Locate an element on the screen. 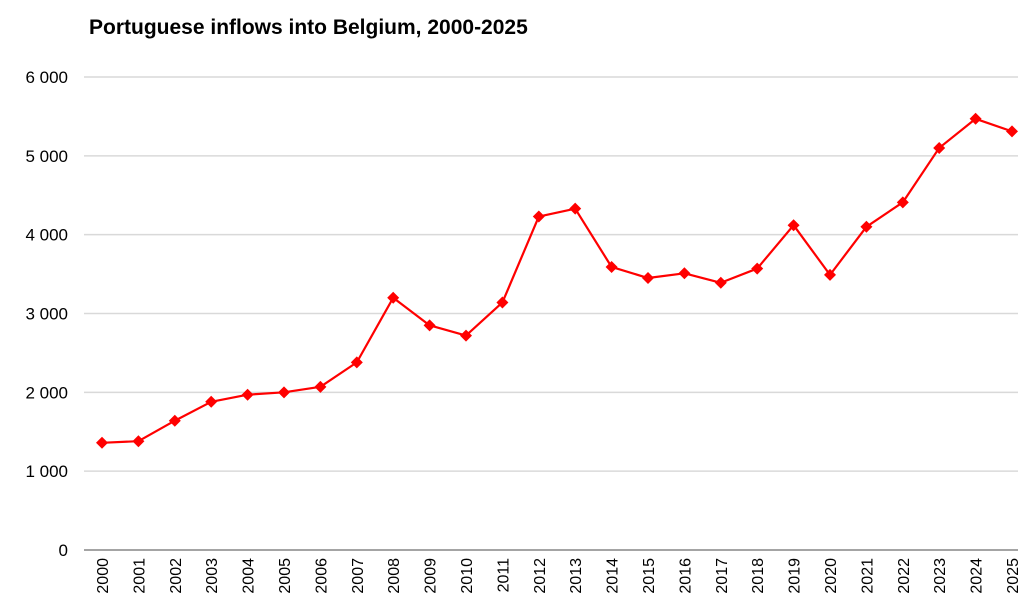  x-tick-label: 2001 is located at coordinates (139, 576).